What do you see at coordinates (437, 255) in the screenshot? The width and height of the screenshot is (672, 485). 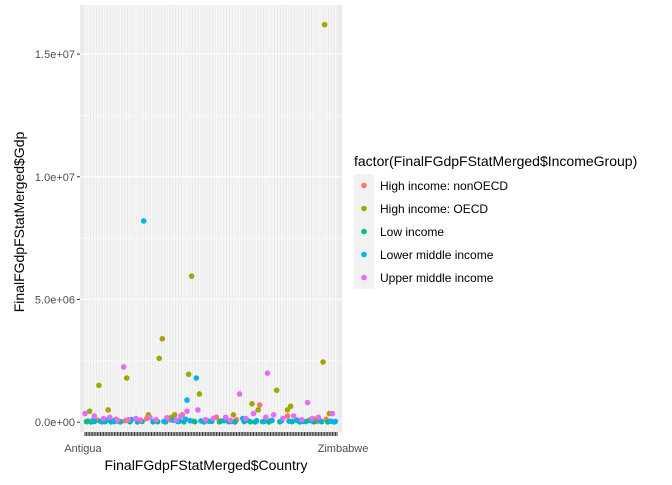 I see `legend-label: Lower middle income` at bounding box center [437, 255].